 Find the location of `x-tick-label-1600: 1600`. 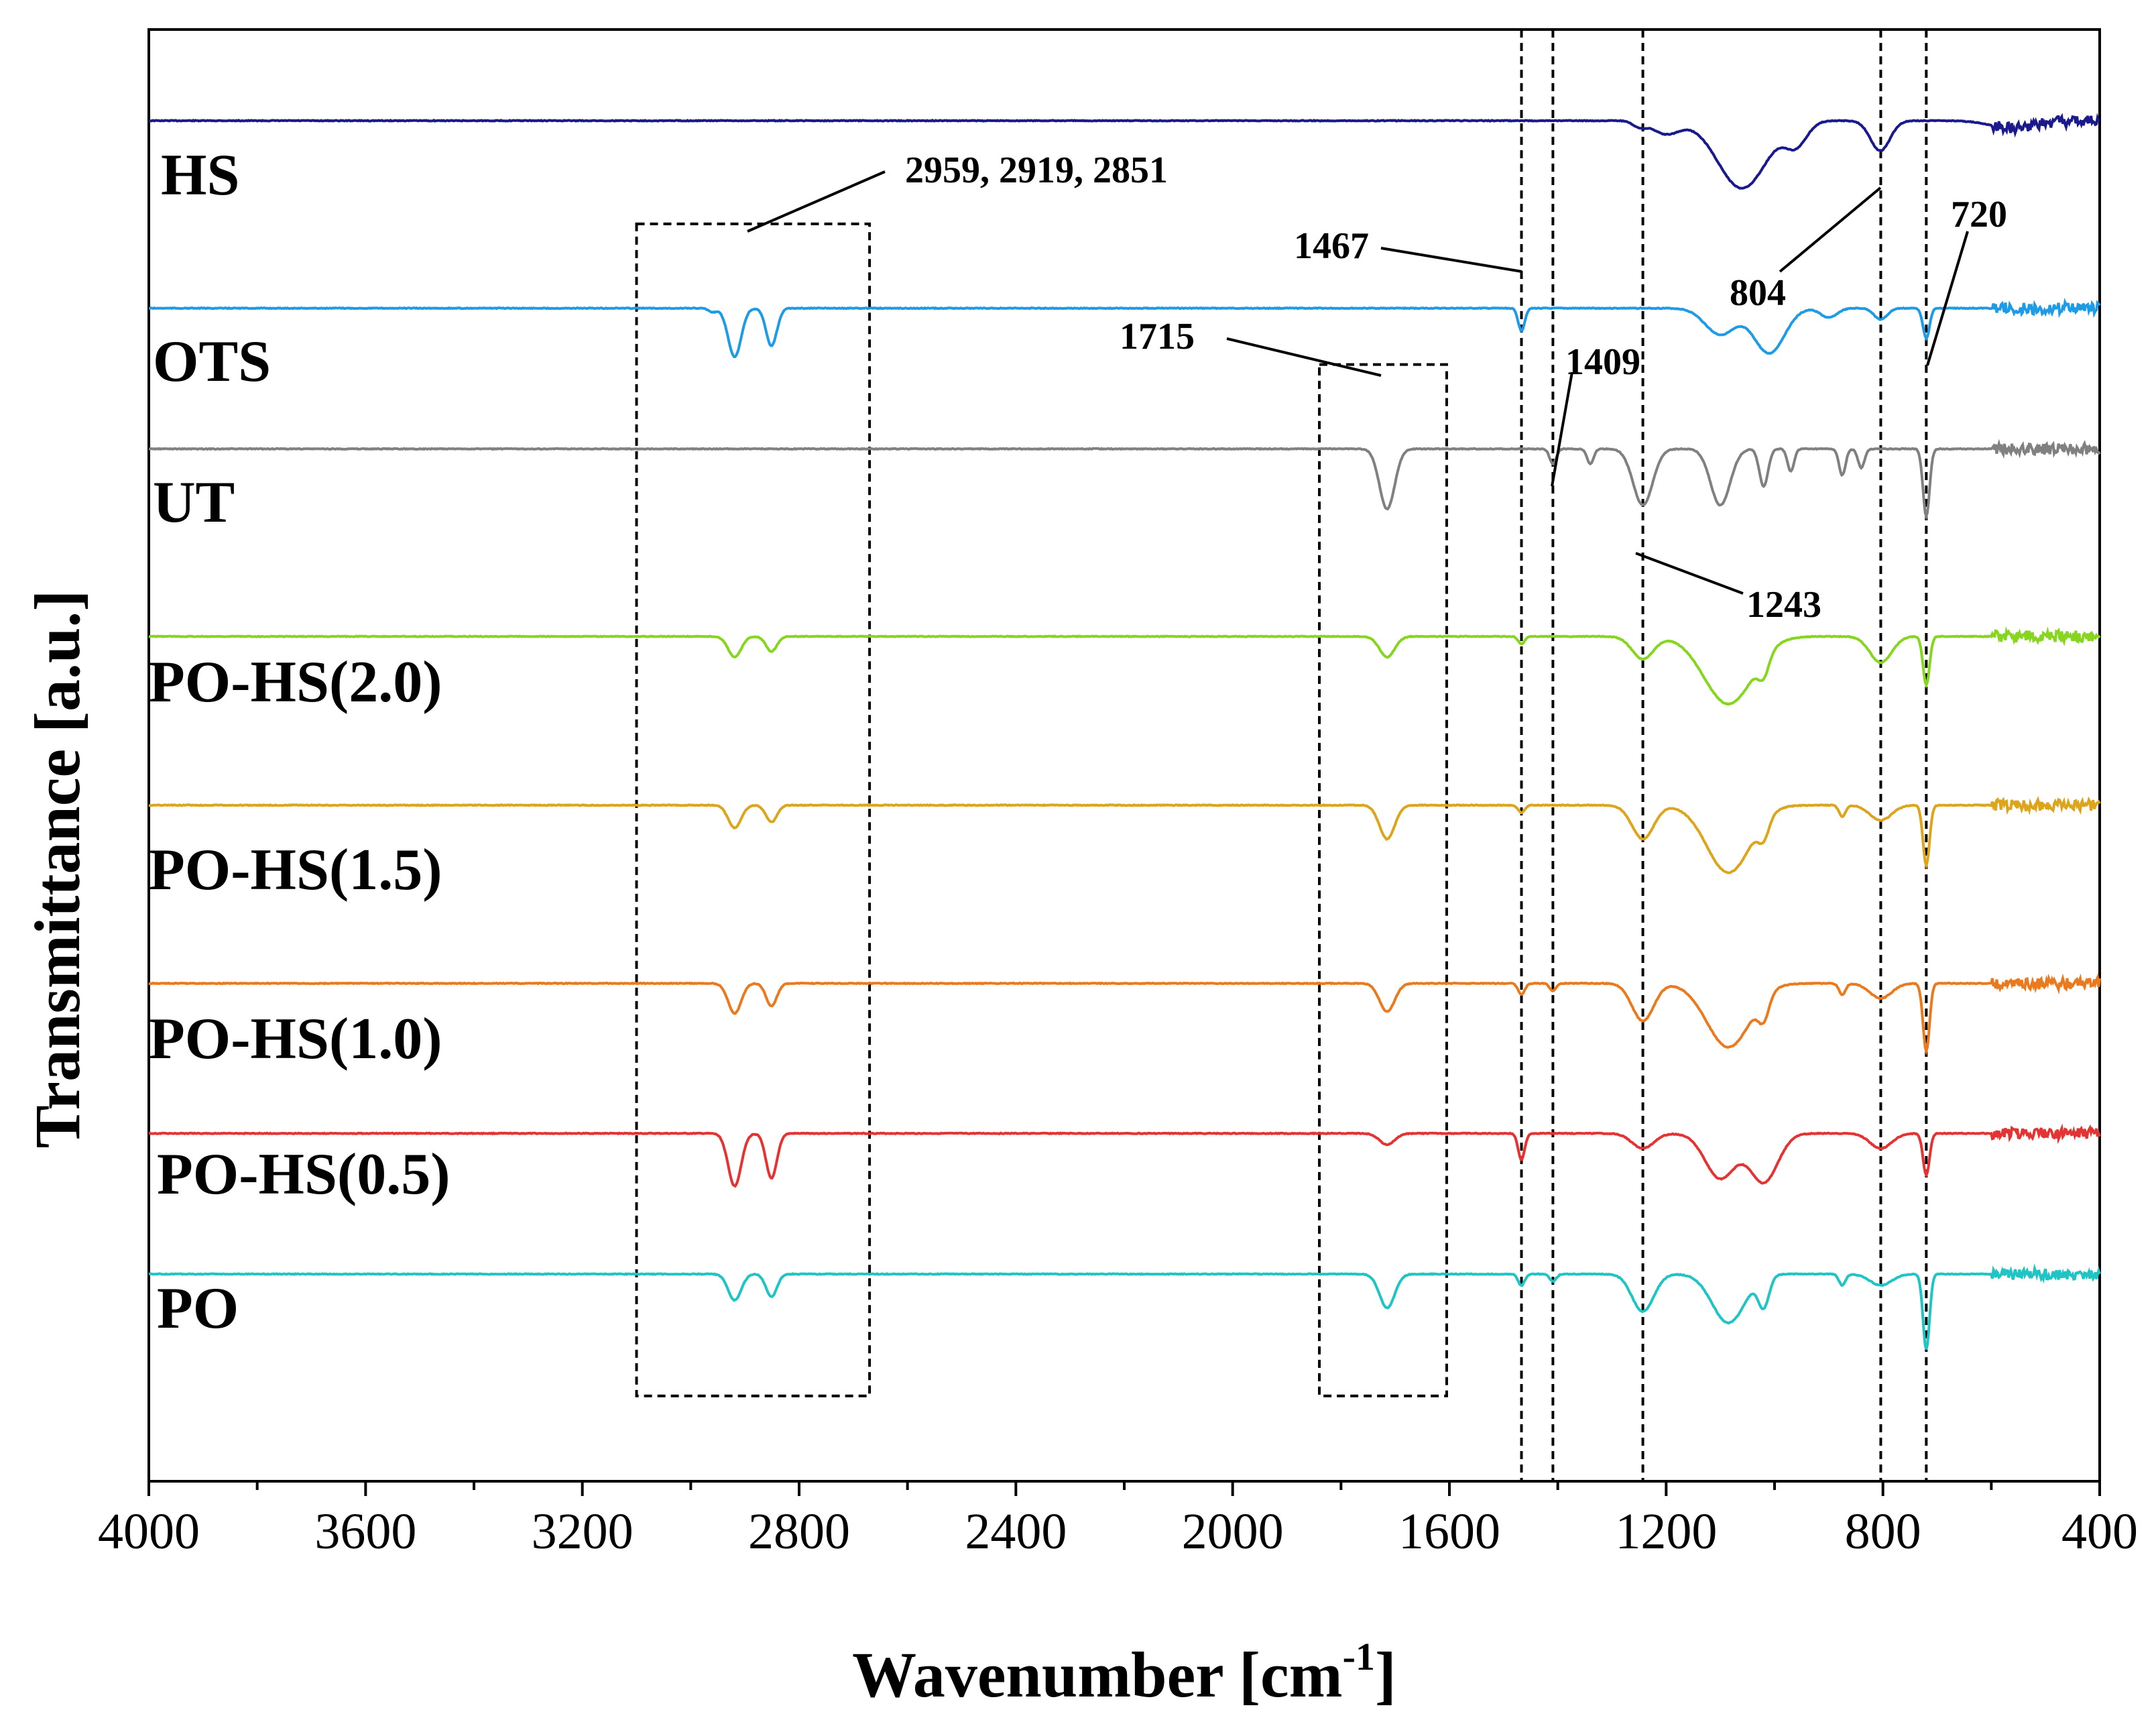

x-tick-label-1600: 1600 is located at coordinates (1449, 1532).